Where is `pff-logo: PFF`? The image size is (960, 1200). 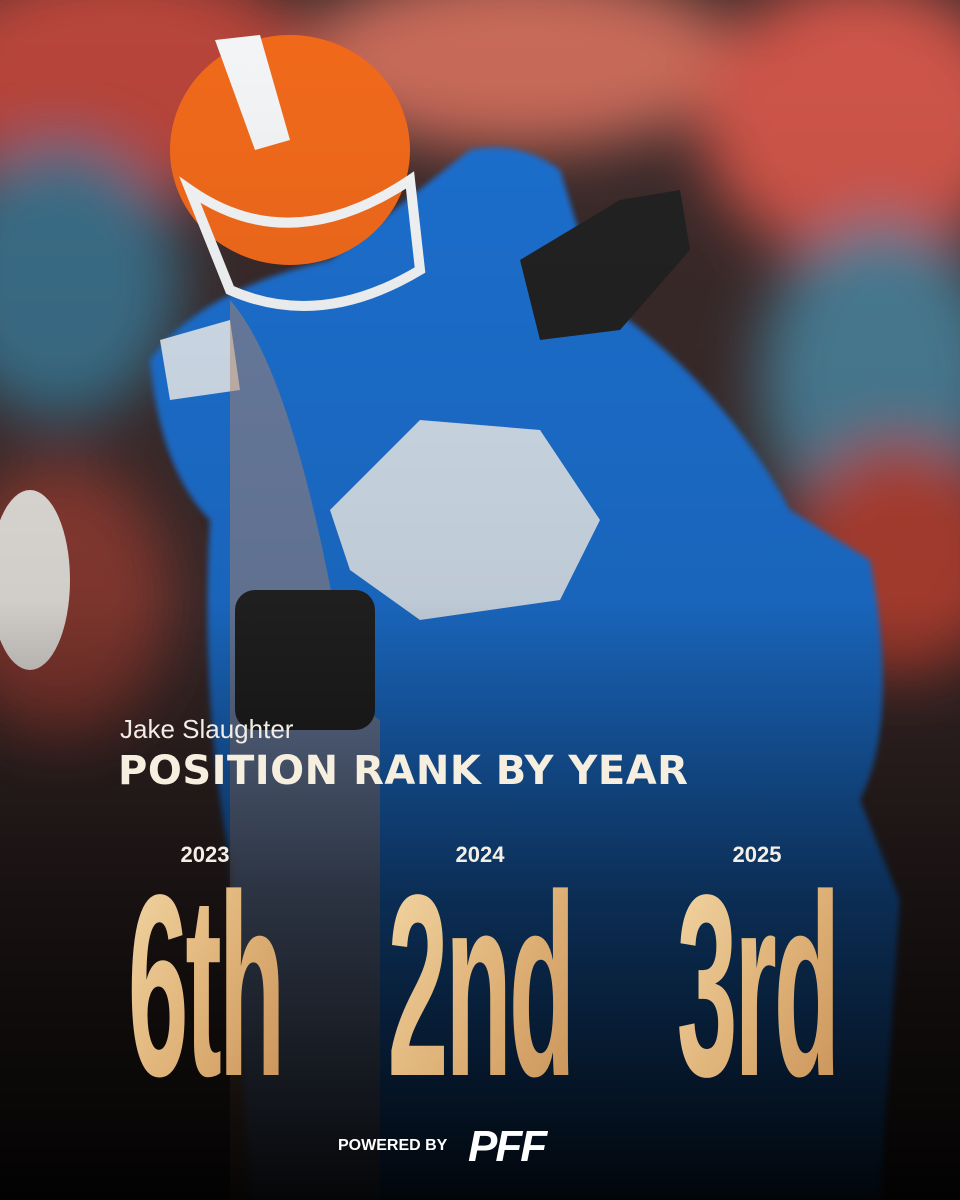 pff-logo: PFF is located at coordinates (507, 1146).